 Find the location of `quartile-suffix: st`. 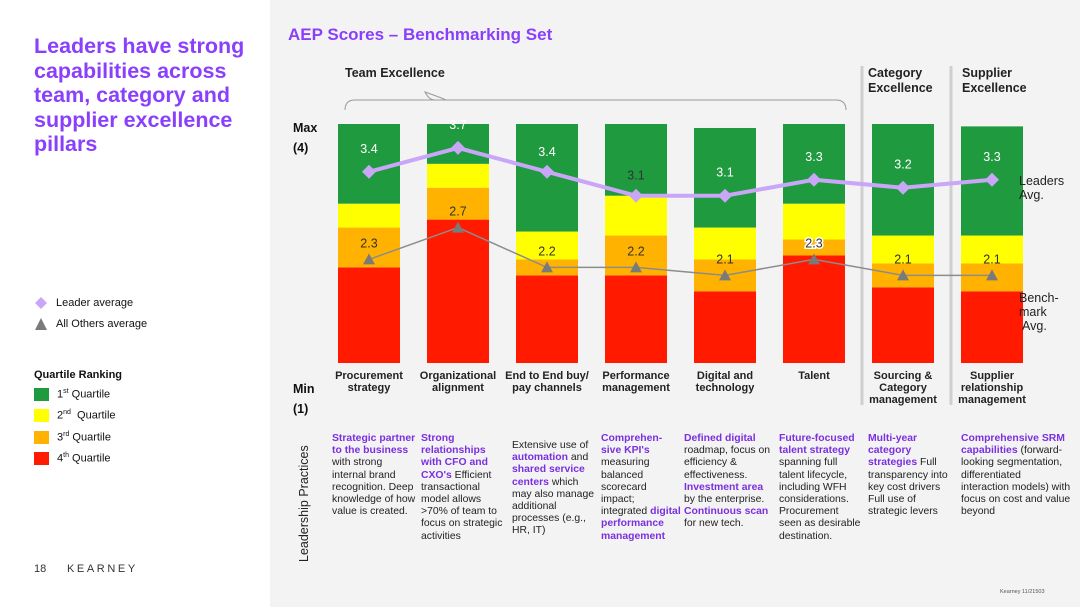

quartile-suffix: st is located at coordinates (66, 392).